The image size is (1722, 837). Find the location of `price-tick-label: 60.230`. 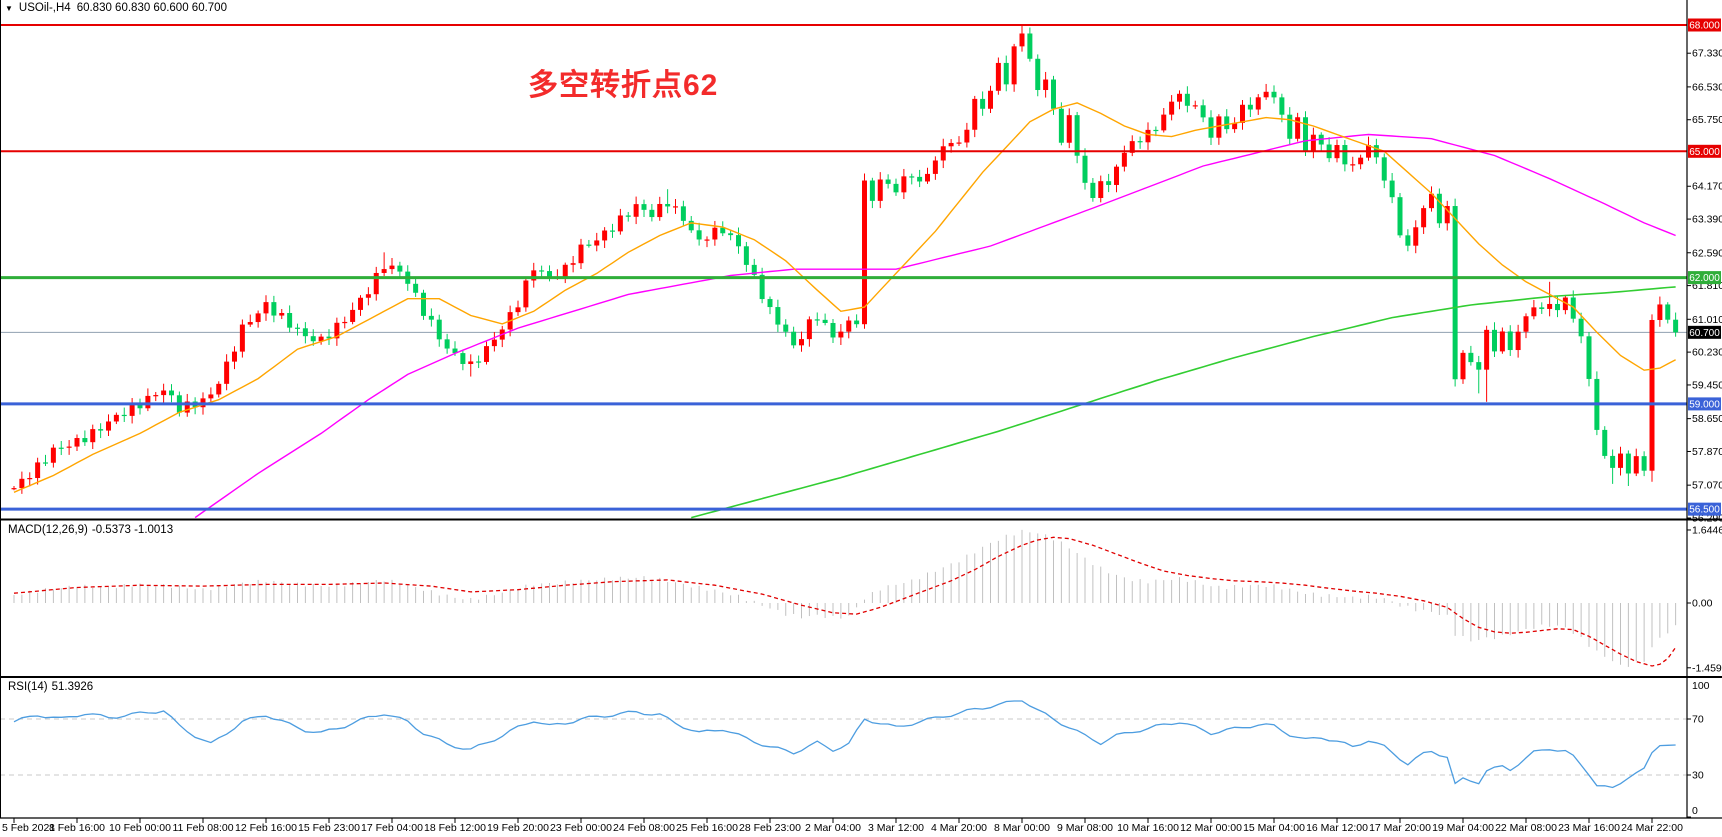

price-tick-label: 60.230 is located at coordinates (1707, 353).